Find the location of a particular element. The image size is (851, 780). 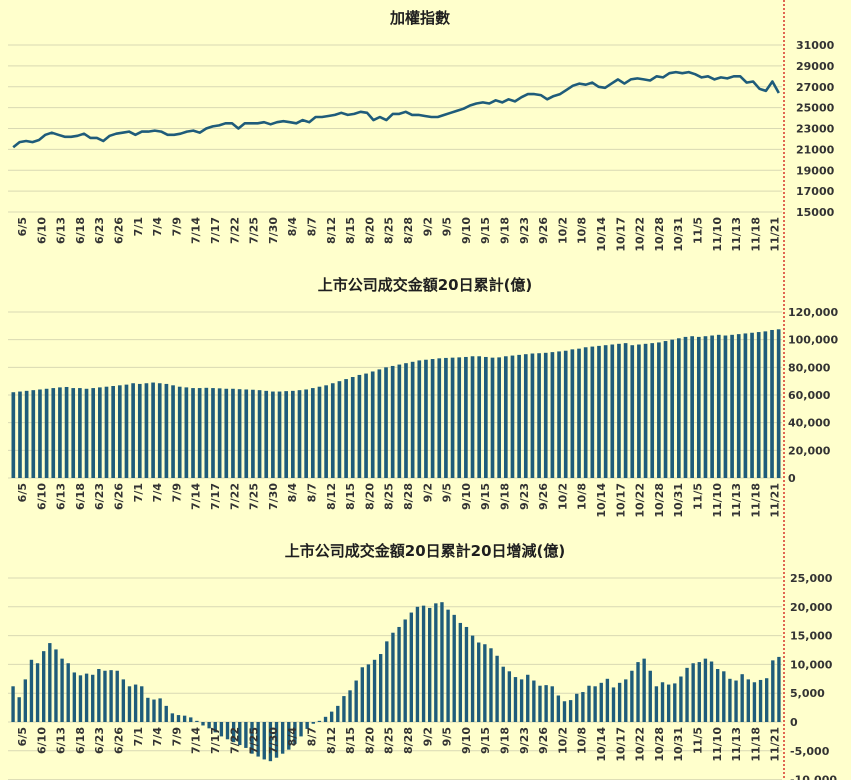

y-tick-label: 5,000 is located at coordinates (807, 693).